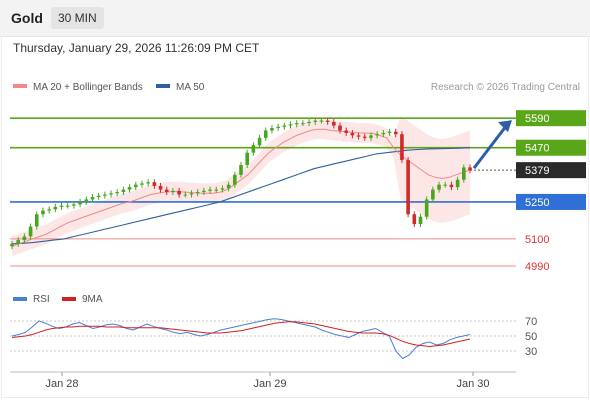  What do you see at coordinates (490, 147) in the screenshot?
I see `projection-arrow-shaft` at bounding box center [490, 147].